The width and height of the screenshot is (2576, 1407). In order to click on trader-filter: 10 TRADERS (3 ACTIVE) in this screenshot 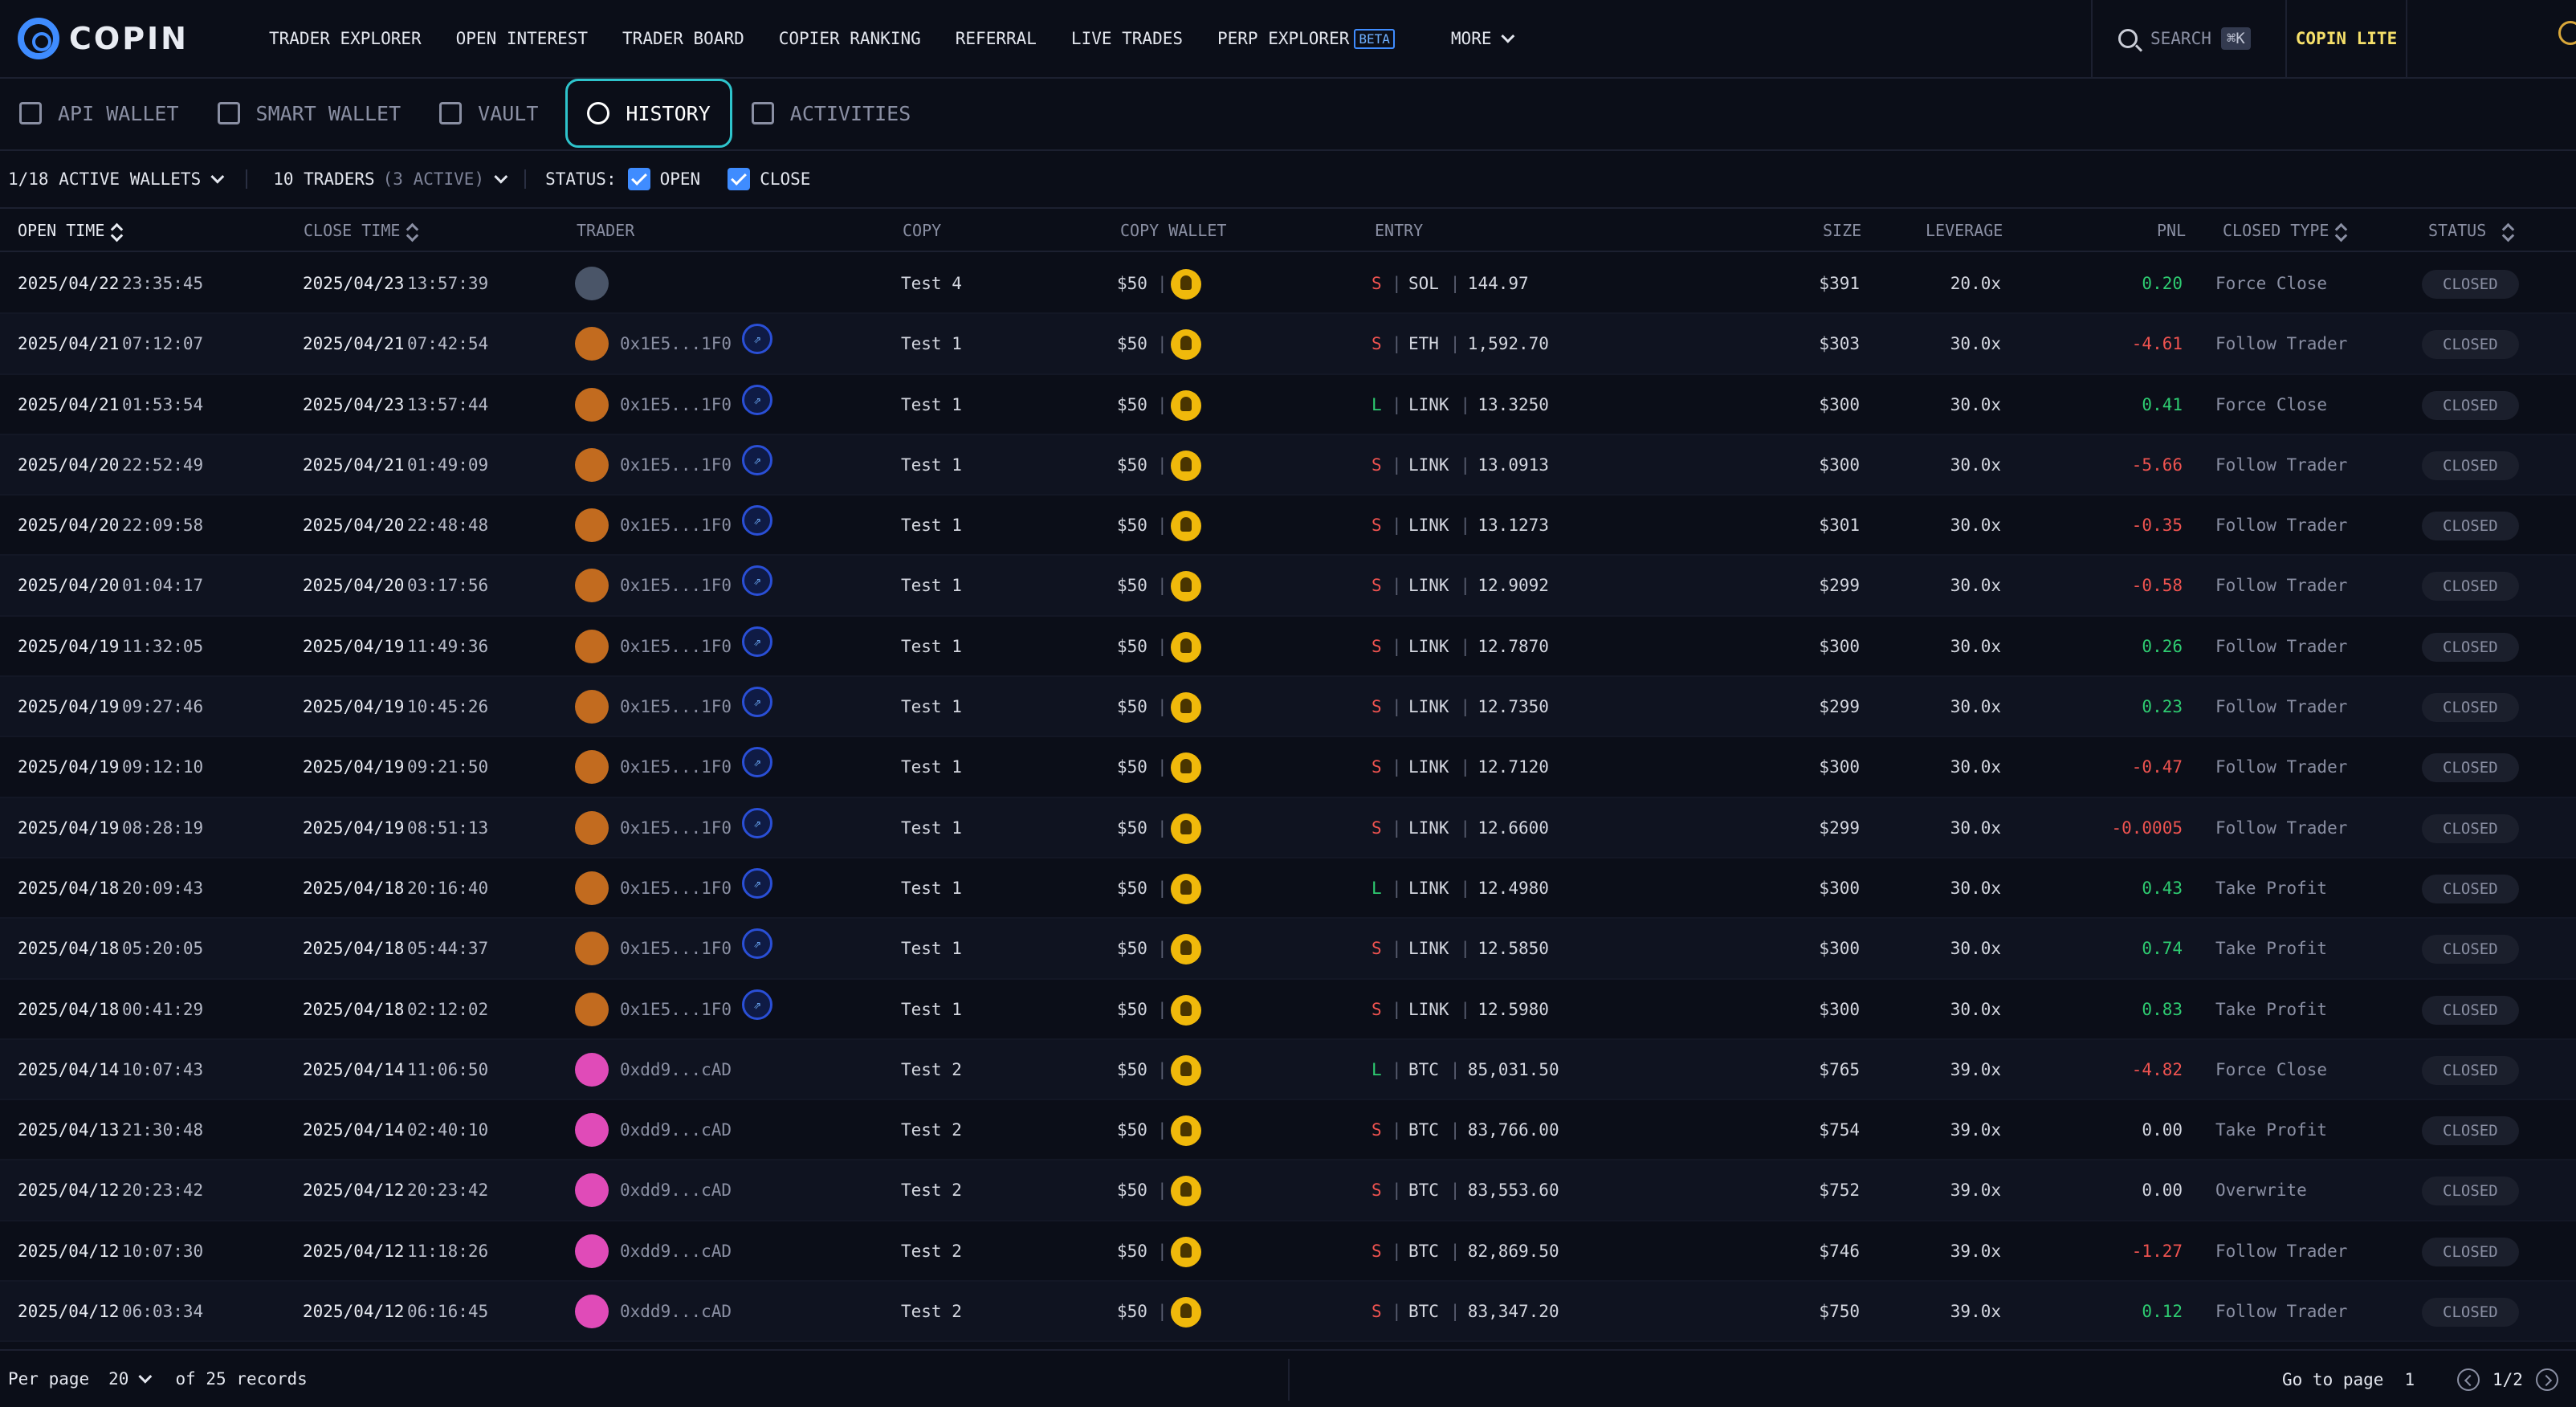, I will do `click(390, 179)`.